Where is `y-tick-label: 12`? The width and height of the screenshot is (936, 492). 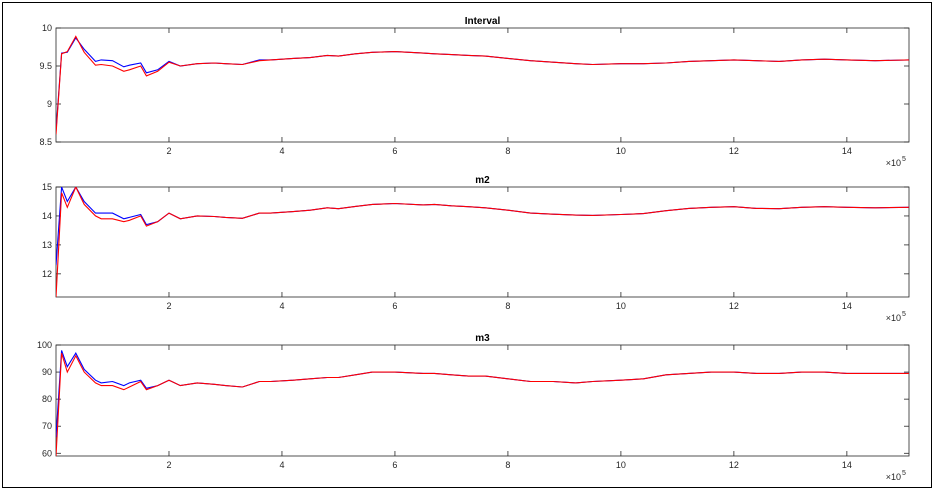 y-tick-label: 12 is located at coordinates (47, 274).